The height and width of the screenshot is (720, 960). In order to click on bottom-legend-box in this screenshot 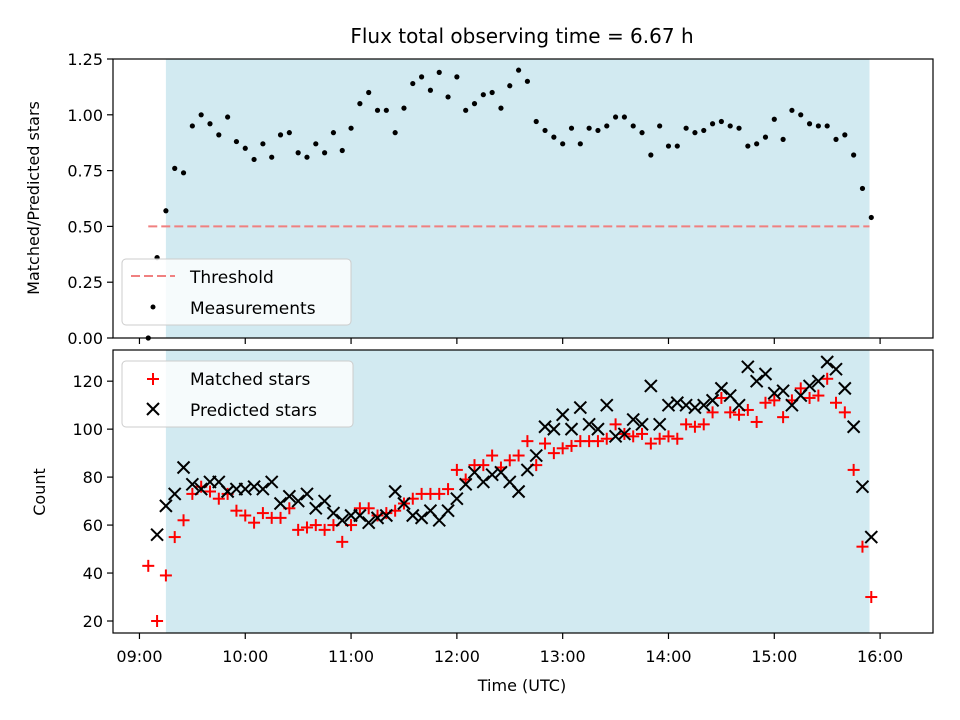, I will do `click(237, 394)`.